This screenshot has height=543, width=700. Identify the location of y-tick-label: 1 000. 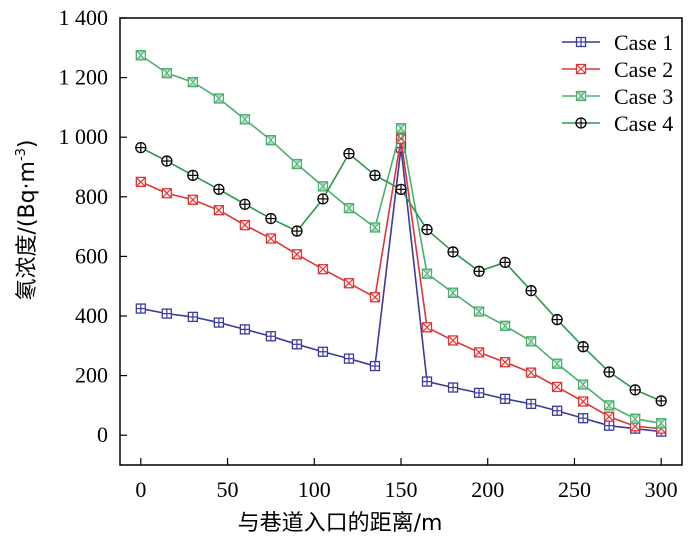
(84, 136).